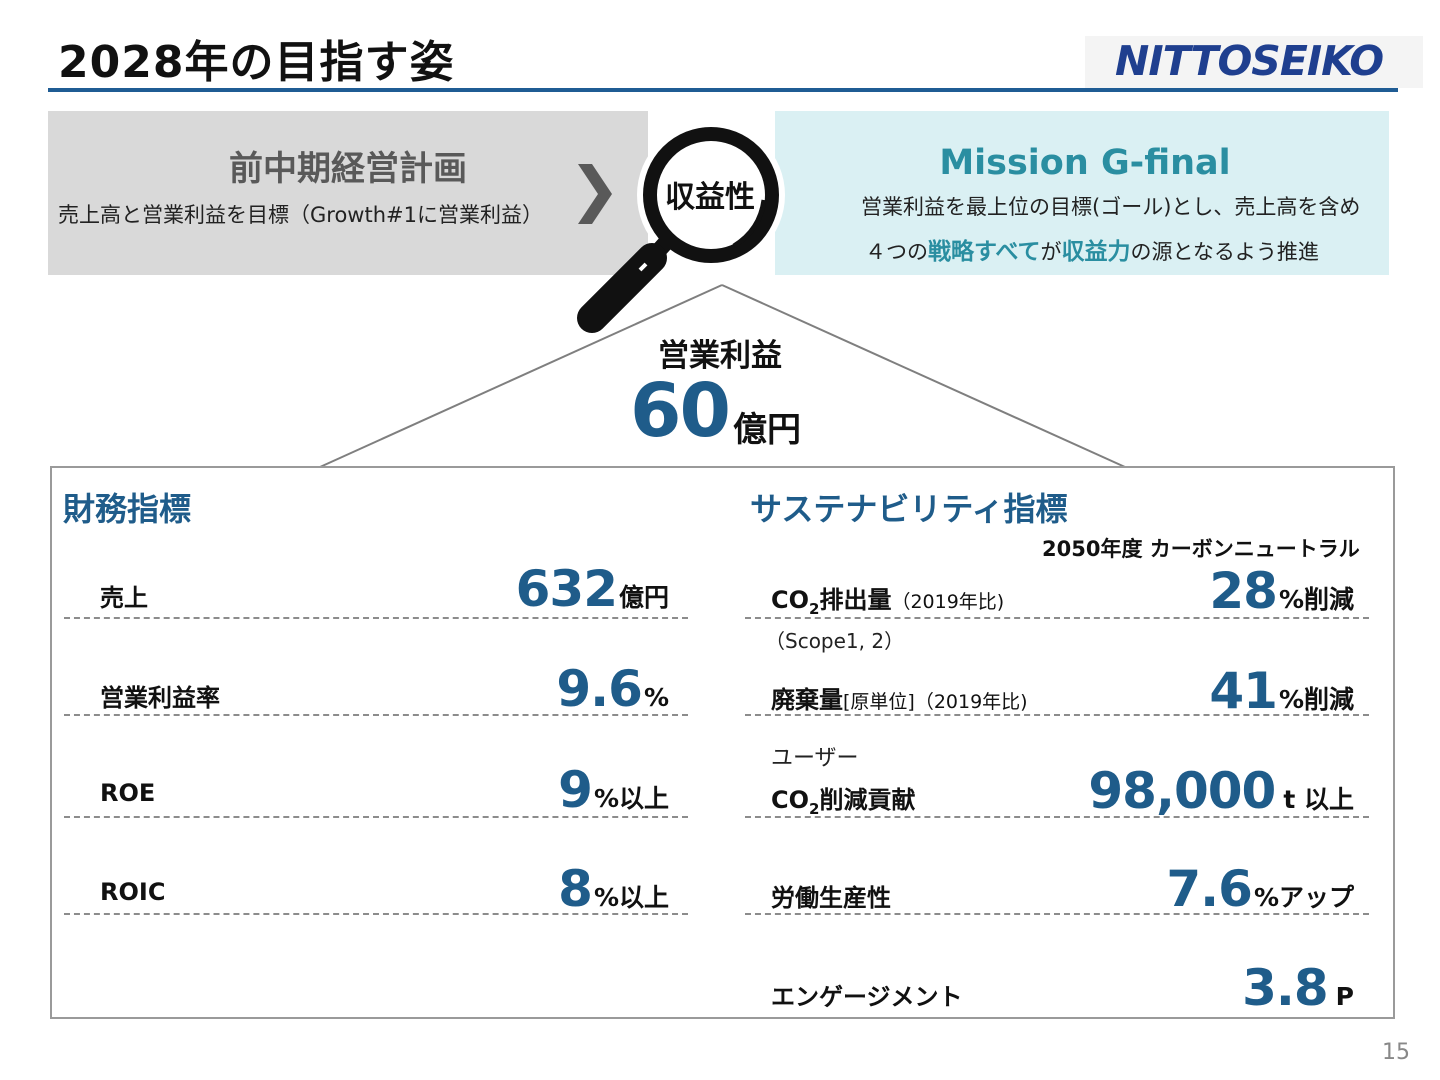  I want to click on sustainability-item-label: 廃棄量[原単位]（2019年比), so click(899, 697).